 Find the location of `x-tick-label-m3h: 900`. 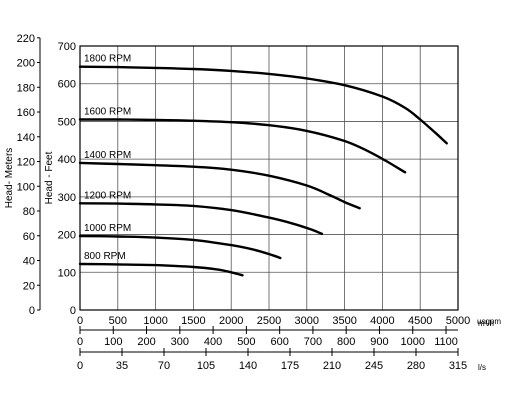

x-tick-label-m3h: 900 is located at coordinates (379, 342).